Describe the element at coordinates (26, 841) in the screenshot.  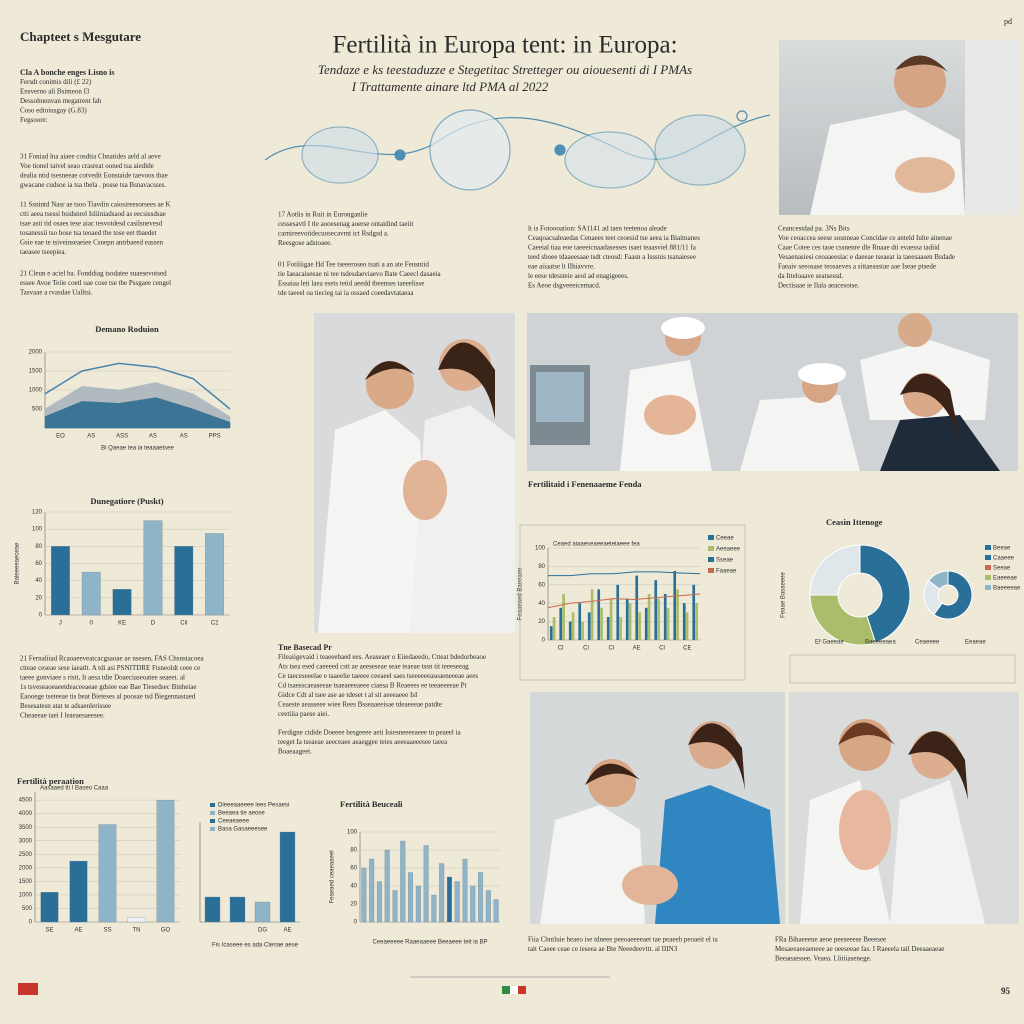
I see `y-tick-label: 3000` at that location.